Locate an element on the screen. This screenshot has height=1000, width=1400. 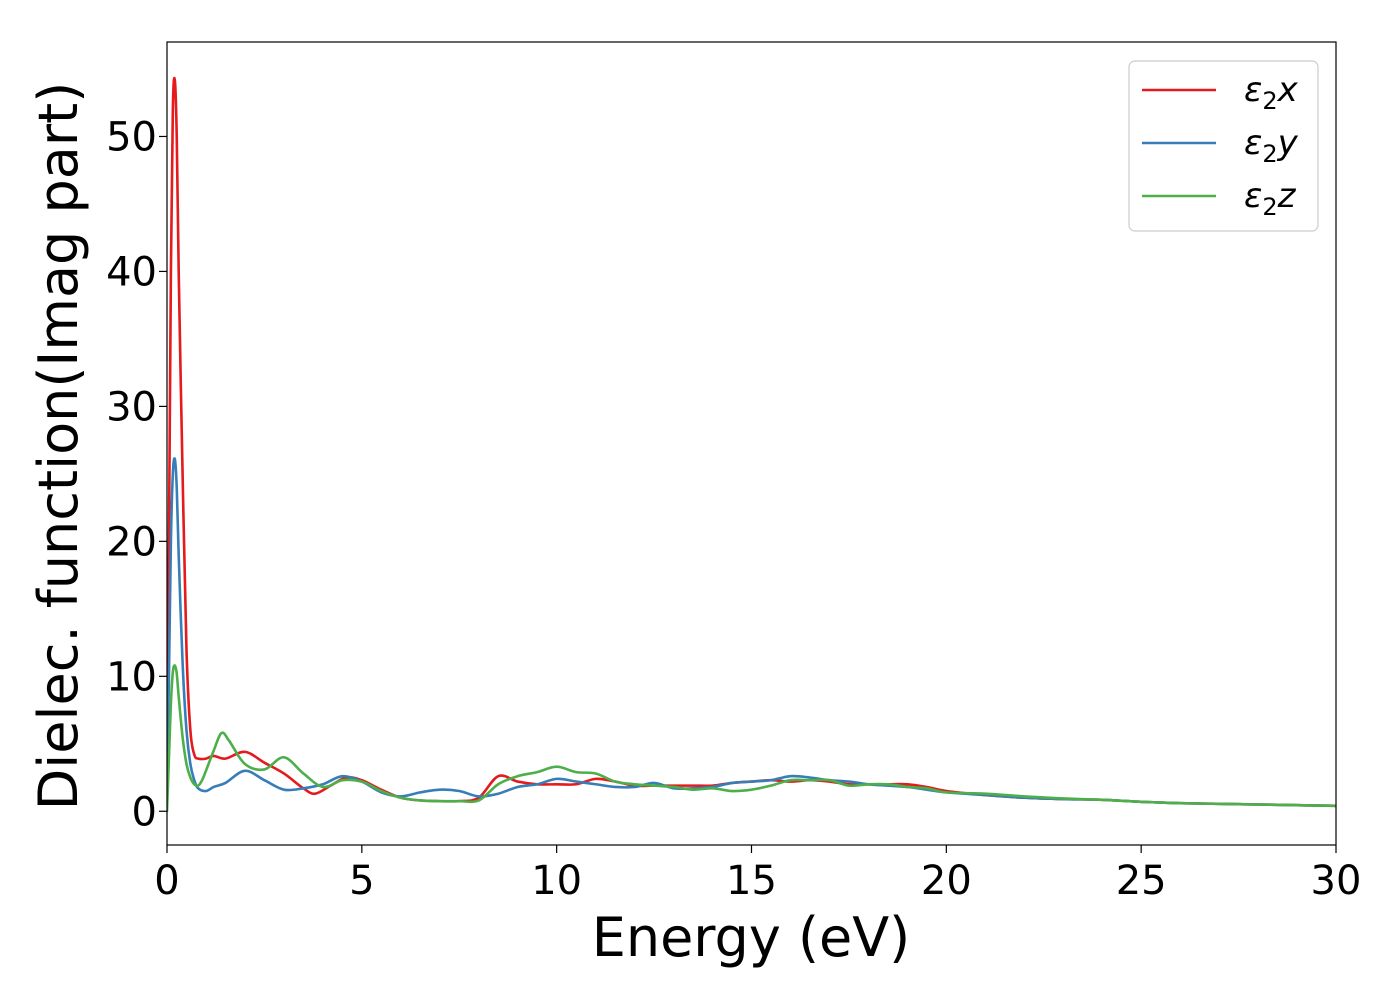
x-axis: 0 5 10 15 20 25 30 is located at coordinates (757, 874).